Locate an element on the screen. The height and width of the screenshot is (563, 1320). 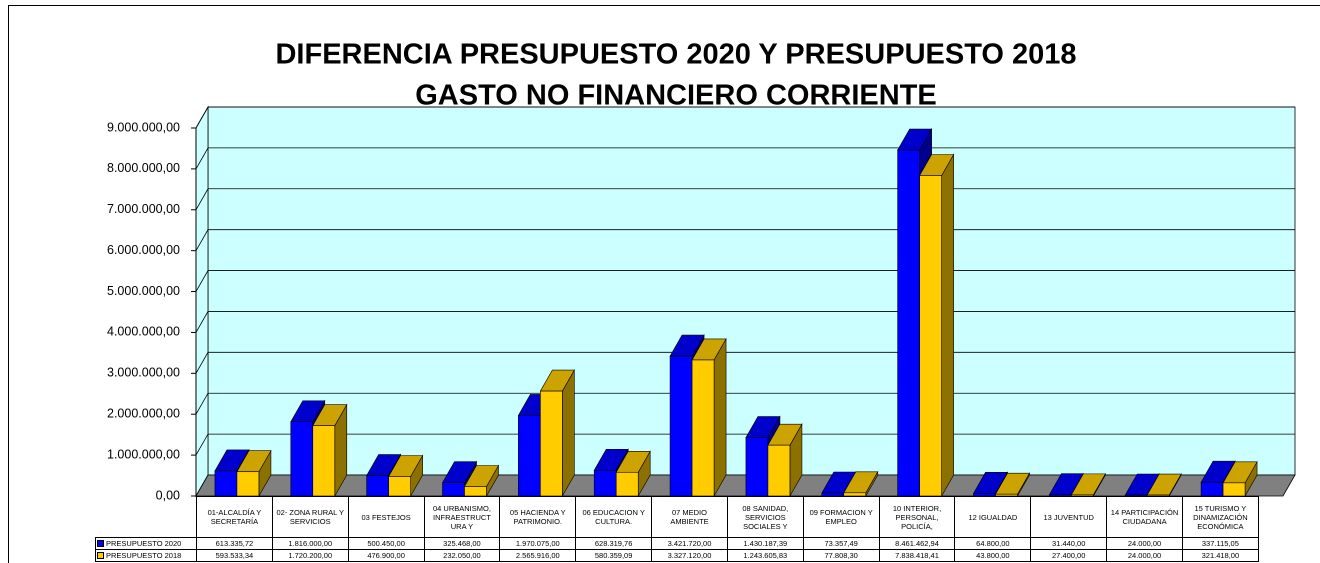
y-tick-label: 9.000.000,00 is located at coordinates (143, 127).